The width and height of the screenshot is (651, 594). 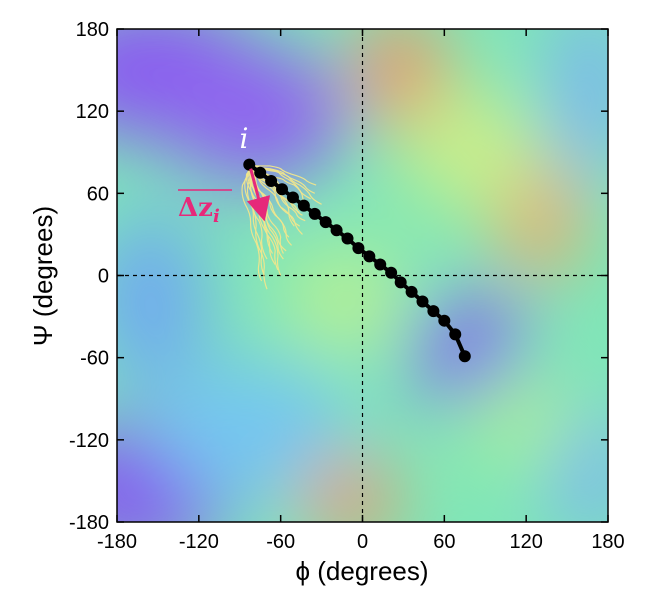 I want to click on y-tick-label: 60, so click(x=98, y=194).